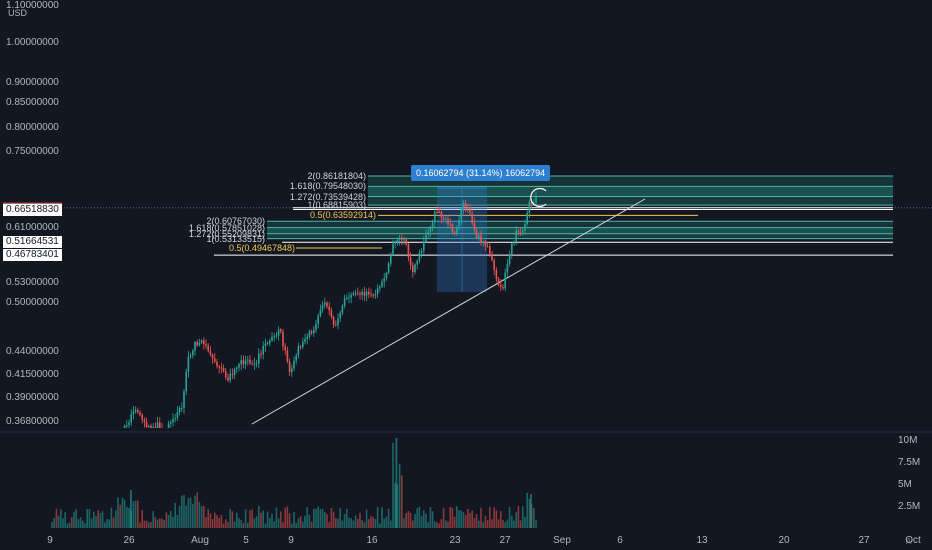  Describe the element at coordinates (909, 541) in the screenshot. I see `auto-scale-button: A` at that location.